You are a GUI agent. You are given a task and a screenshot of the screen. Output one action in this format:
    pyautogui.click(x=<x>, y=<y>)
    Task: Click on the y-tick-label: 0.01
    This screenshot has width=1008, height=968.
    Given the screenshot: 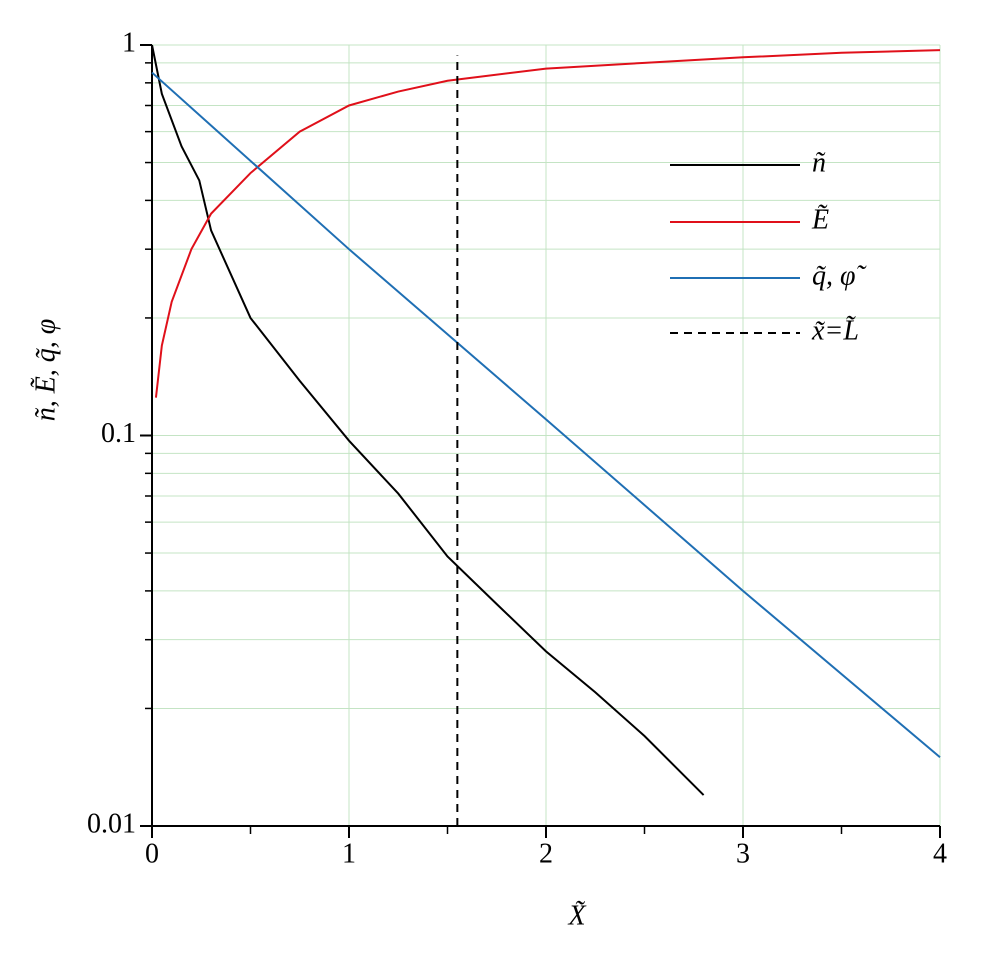 What is the action you would take?
    pyautogui.click(x=111, y=823)
    